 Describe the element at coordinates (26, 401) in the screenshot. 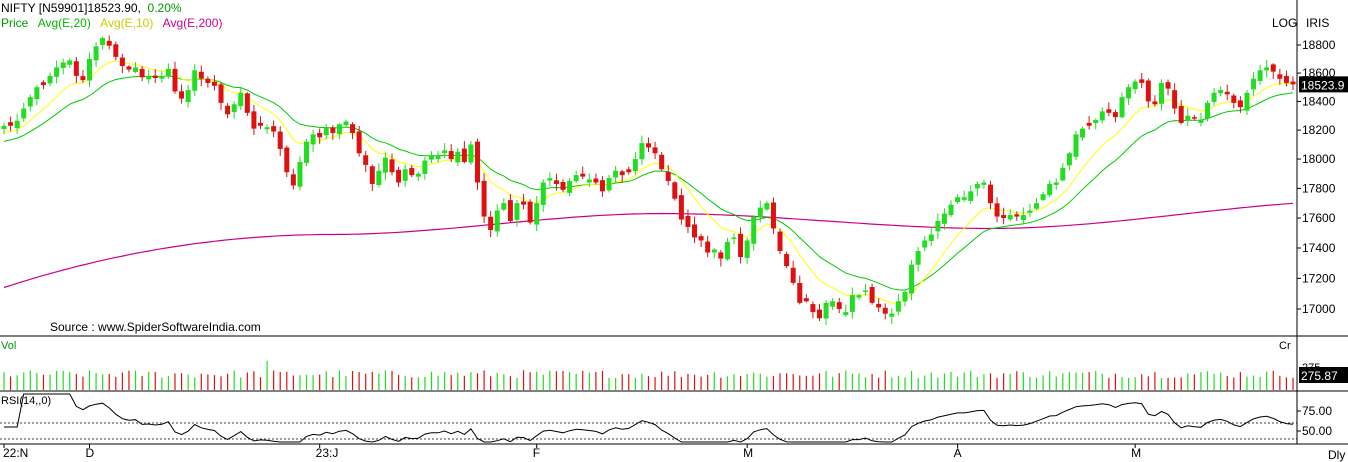

I see `rsi-title: RSI(14,,0)` at that location.